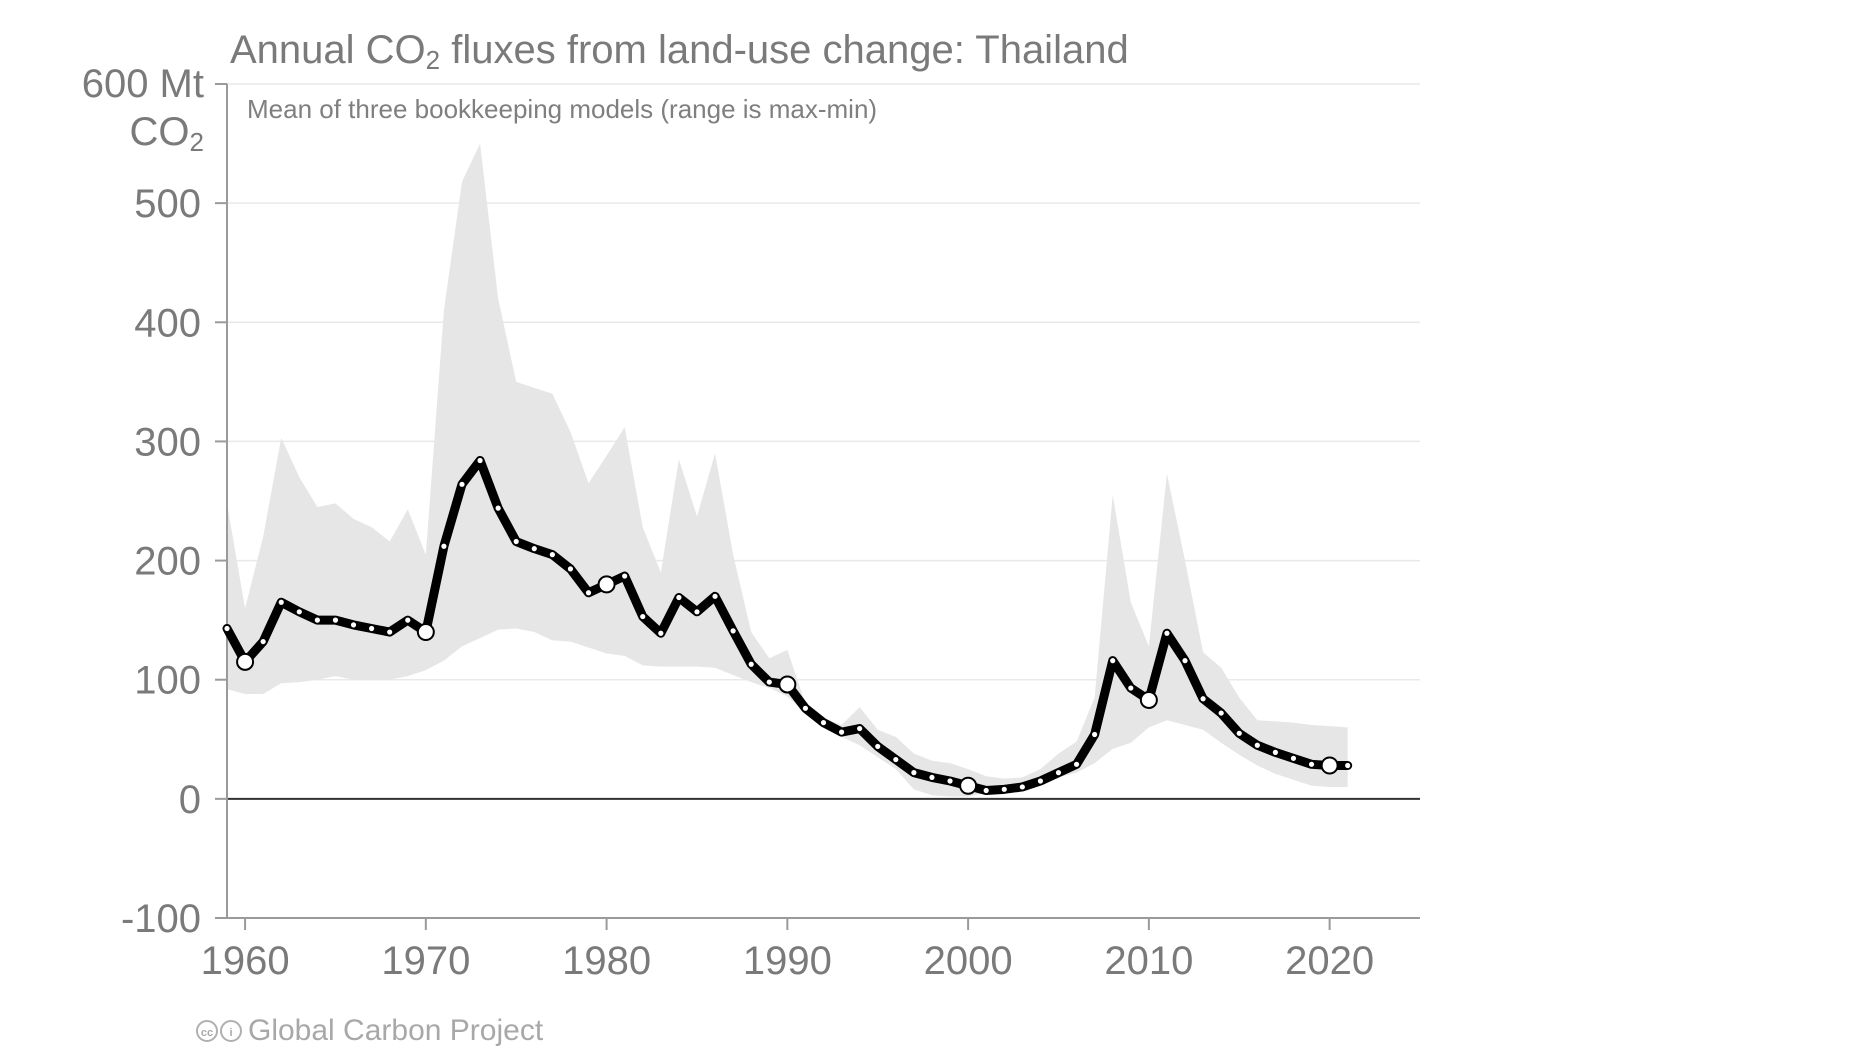 Image resolution: width=1852 pixels, height=1048 pixels. What do you see at coordinates (606, 961) in the screenshot?
I see `x-tick-label: 1980` at bounding box center [606, 961].